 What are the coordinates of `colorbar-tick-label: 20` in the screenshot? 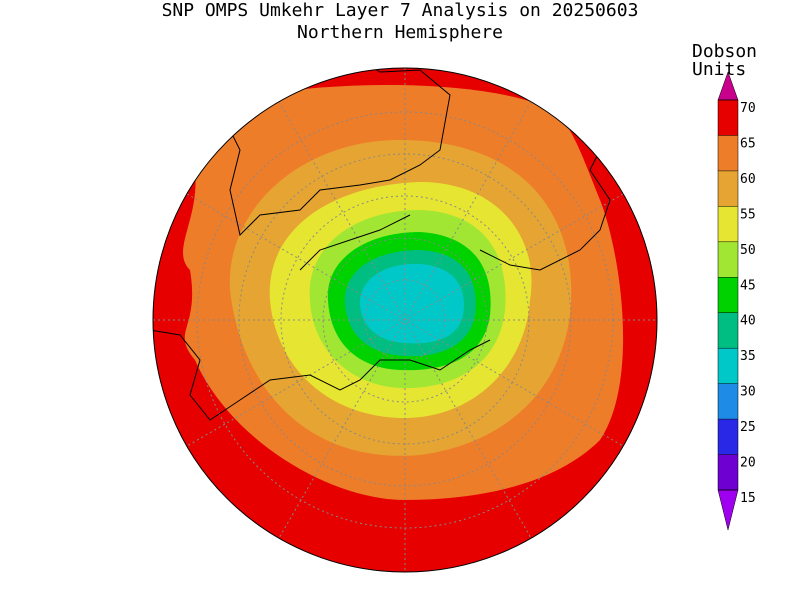 It's located at (748, 463).